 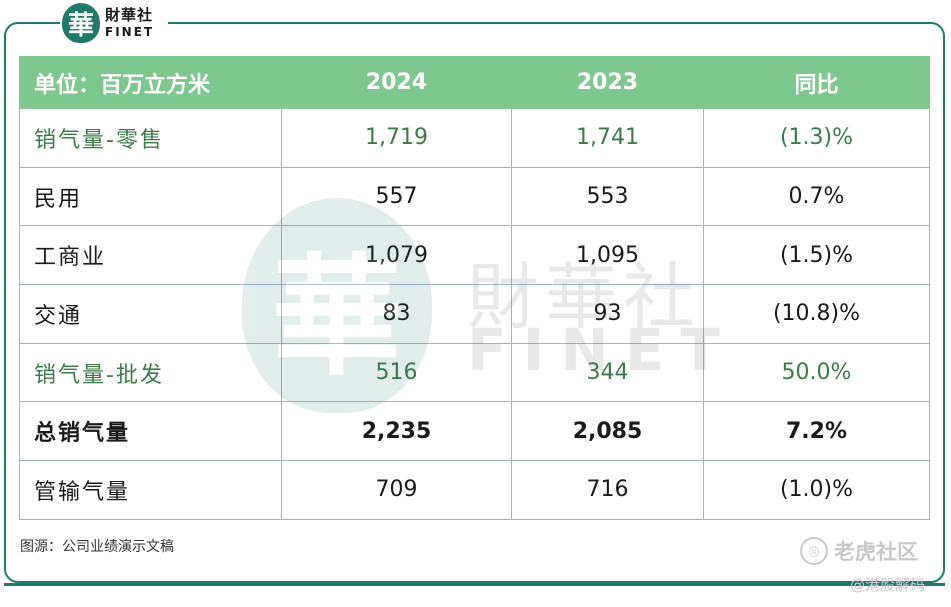 I want to click on table-row: 销气量-零售 1,719 1,741 (1.3)%, so click(x=474, y=138).